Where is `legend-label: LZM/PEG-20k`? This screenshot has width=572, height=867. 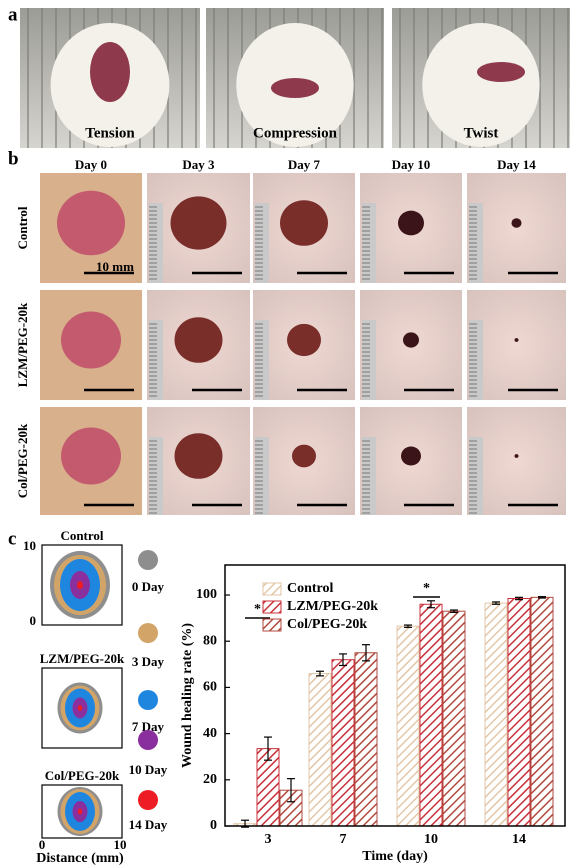
legend-label: LZM/PEG-20k is located at coordinates (332, 606).